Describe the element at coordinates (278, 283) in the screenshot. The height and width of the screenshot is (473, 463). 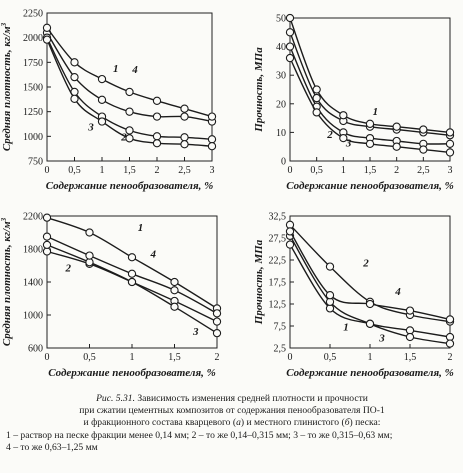
I see `y-tick-label: 17,5` at that location.